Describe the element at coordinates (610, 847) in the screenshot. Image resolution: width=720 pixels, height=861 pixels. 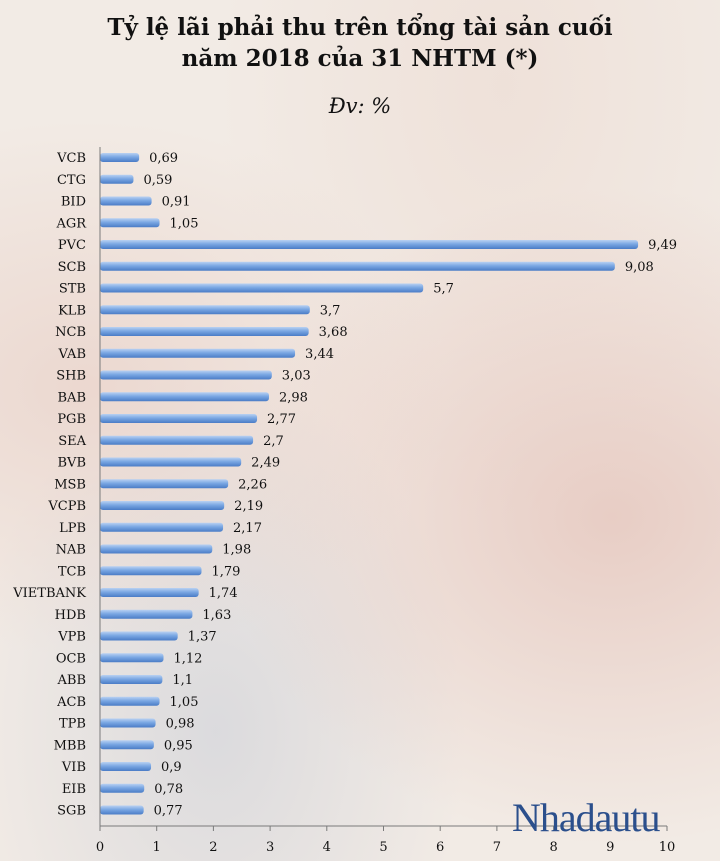
I see `x-tick-label-9: 9` at that location.